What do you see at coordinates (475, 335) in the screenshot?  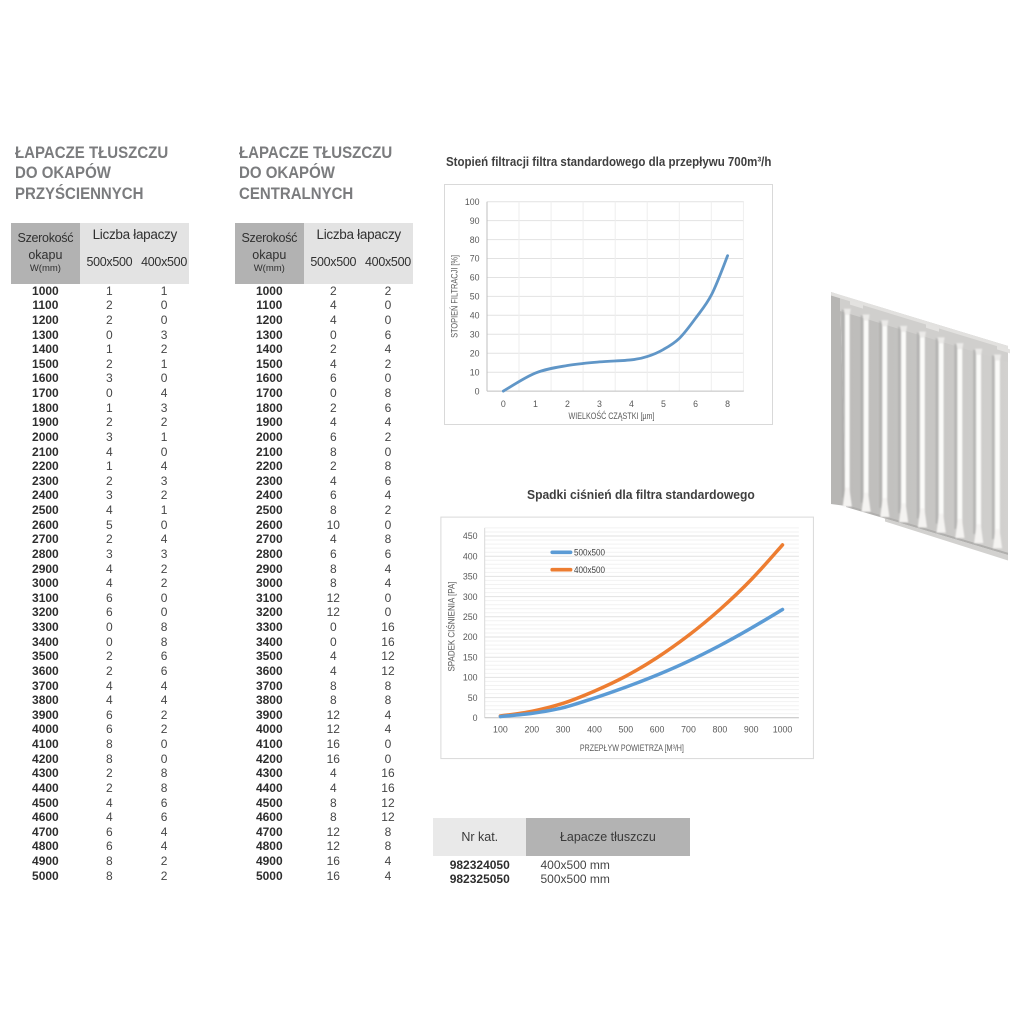 I see `svg-text: 30` at bounding box center [475, 335].